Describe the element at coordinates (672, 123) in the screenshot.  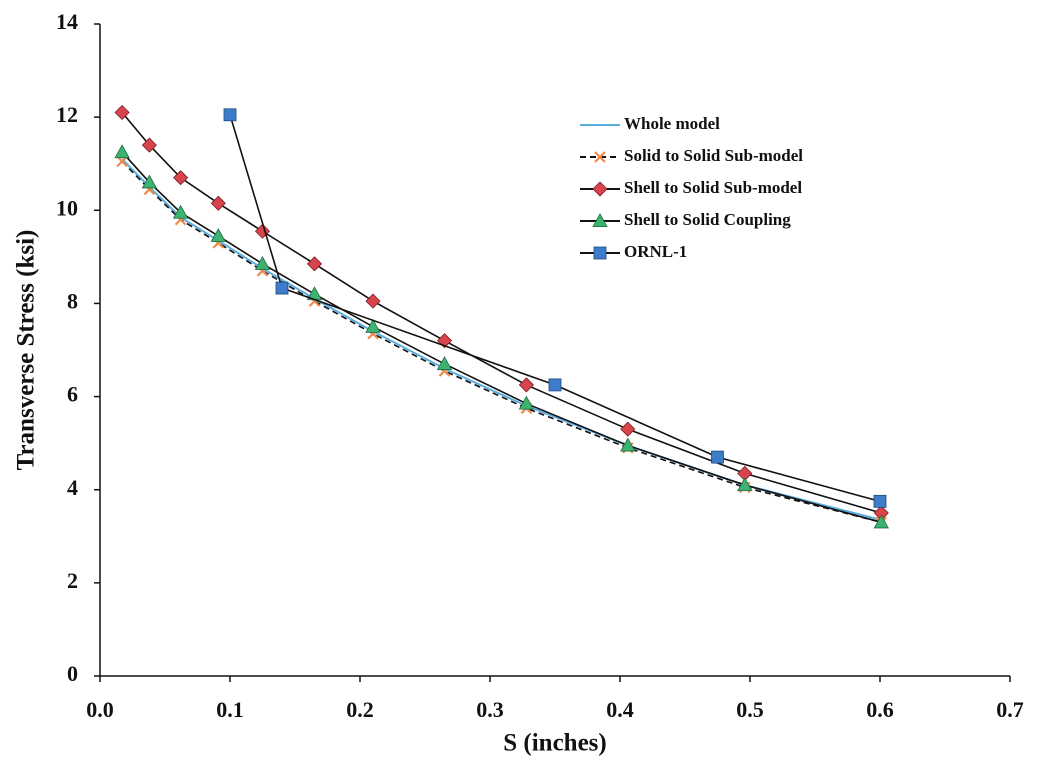
I see `legend-label: Whole model` at that location.